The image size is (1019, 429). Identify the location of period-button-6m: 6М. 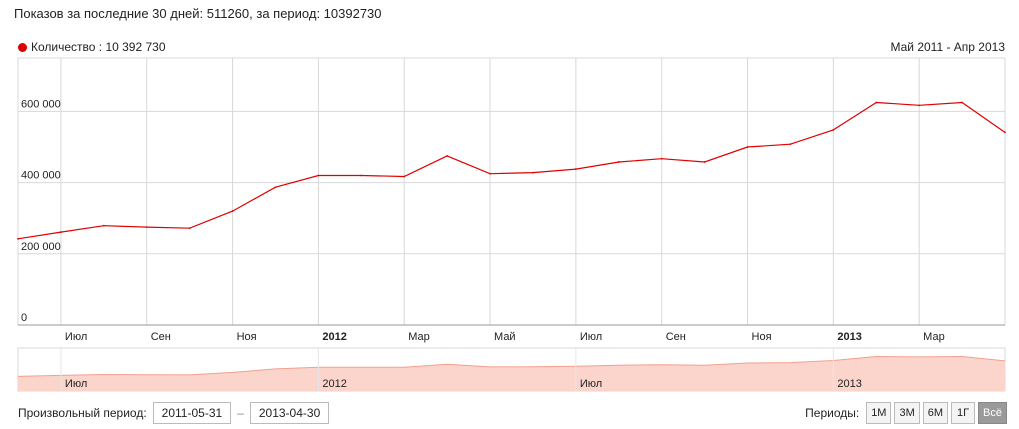
(935, 413).